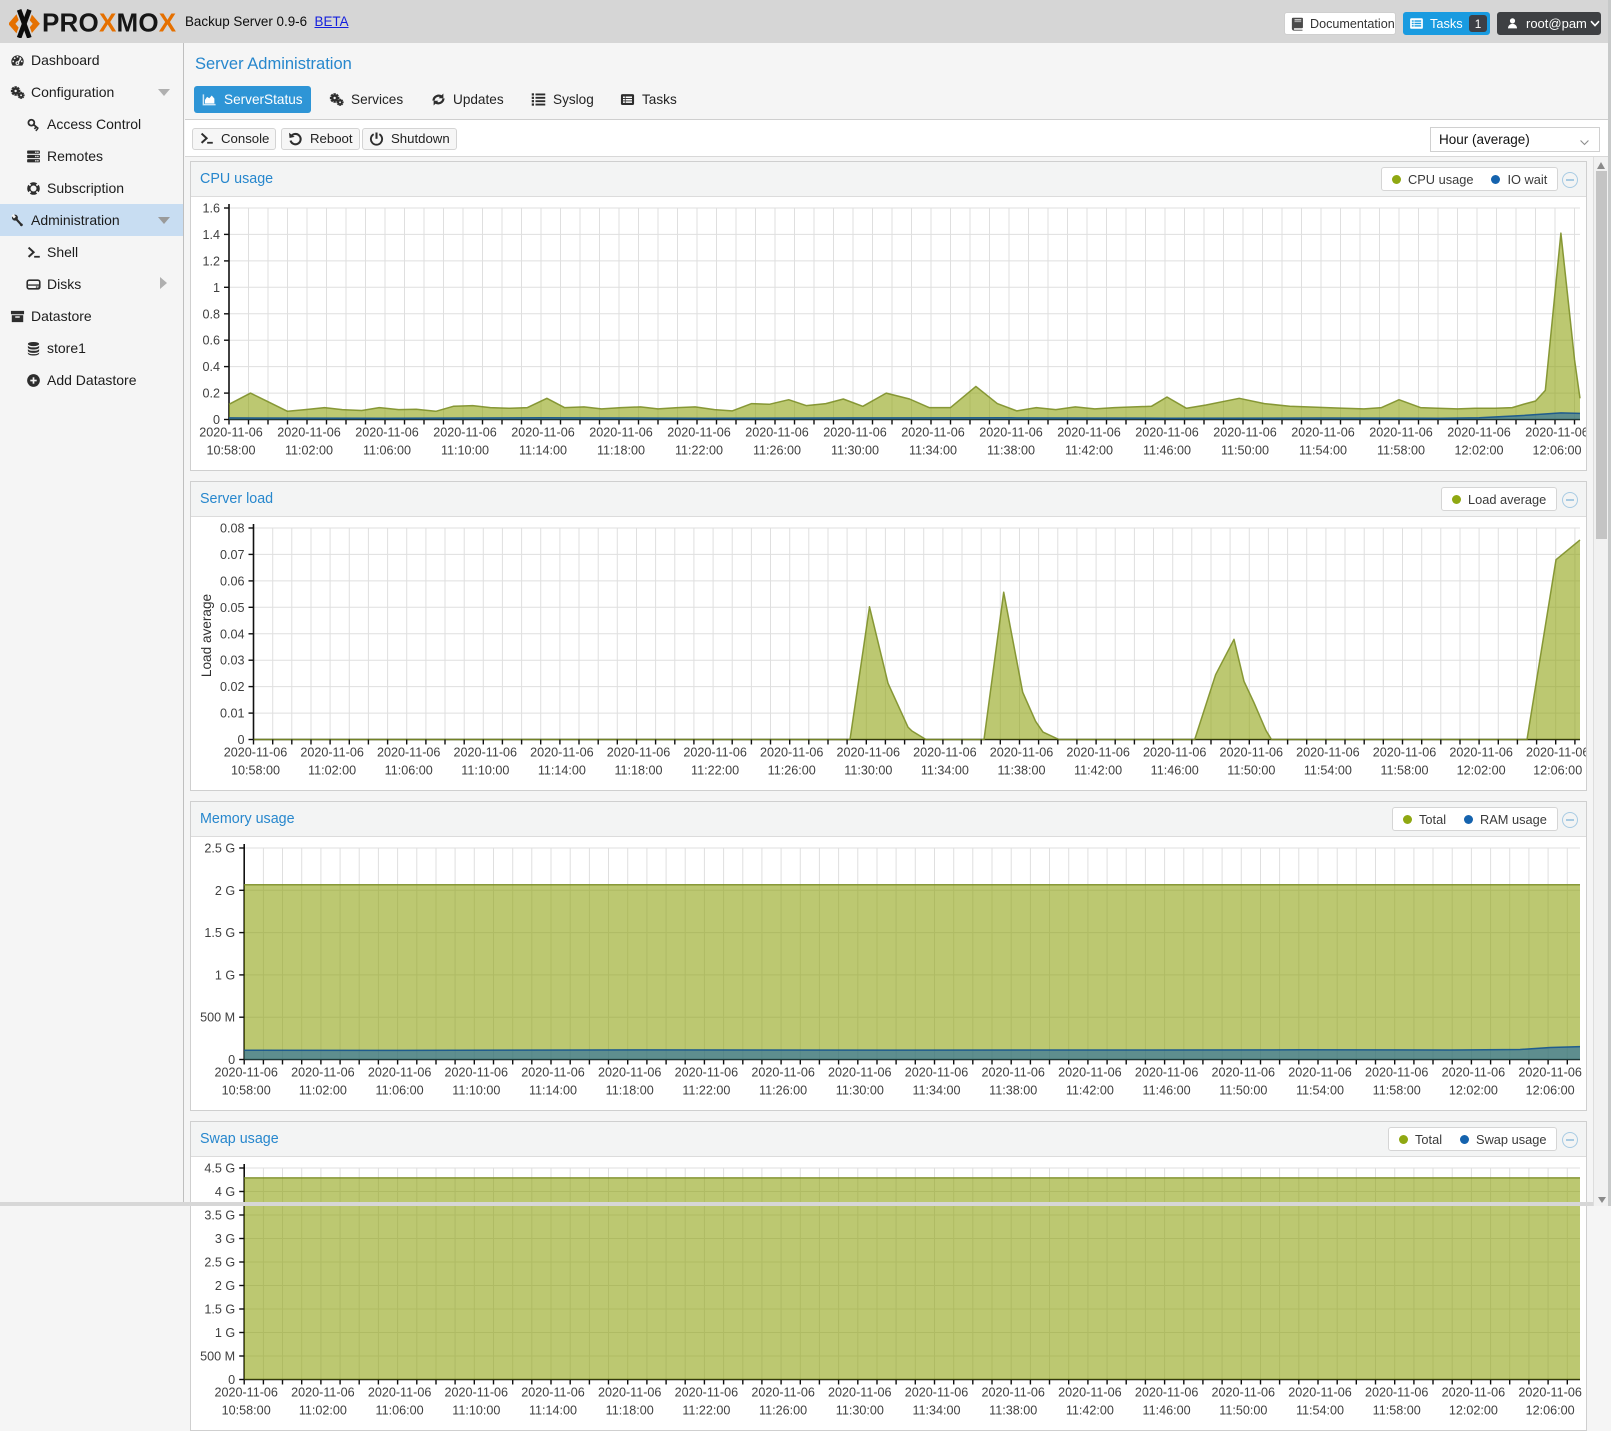 This screenshot has width=1611, height=1431. Describe the element at coordinates (232, 529) in the screenshot. I see `svg-text: 0.08` at that location.